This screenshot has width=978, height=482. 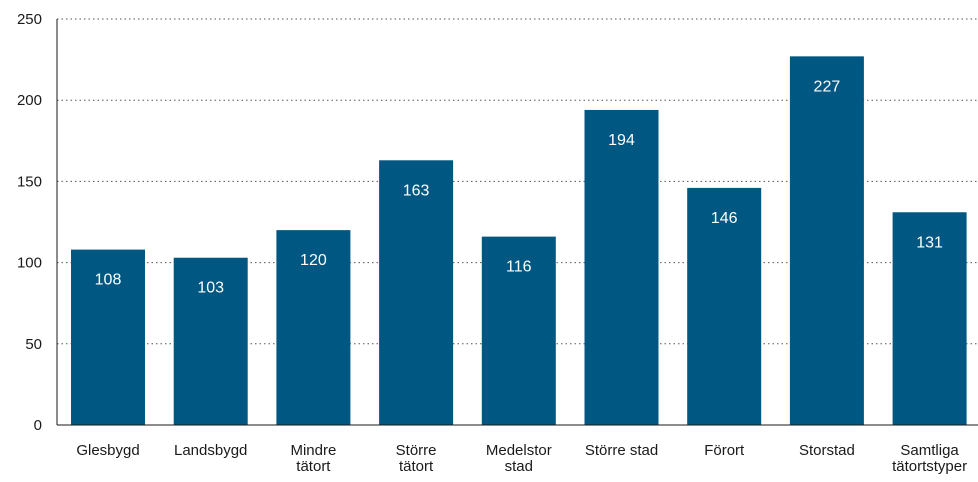 What do you see at coordinates (416, 190) in the screenshot?
I see `bar-value-label: 163` at bounding box center [416, 190].